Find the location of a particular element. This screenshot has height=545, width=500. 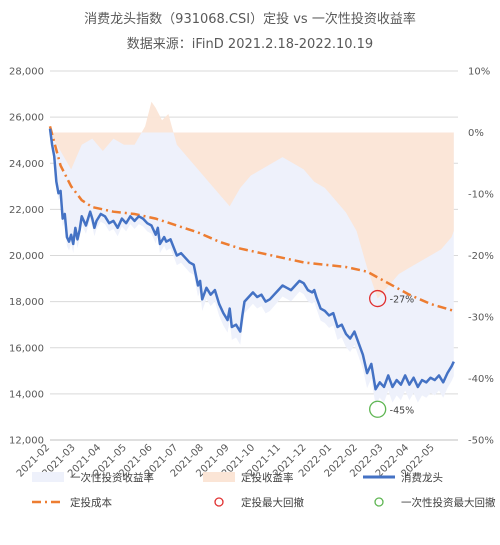

legend-item: 消费龙头 is located at coordinates (403, 477).